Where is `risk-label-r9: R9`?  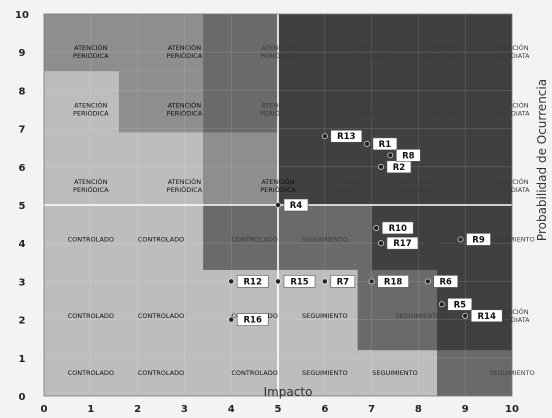
risk-label-r9: R9 is located at coordinates (478, 240).